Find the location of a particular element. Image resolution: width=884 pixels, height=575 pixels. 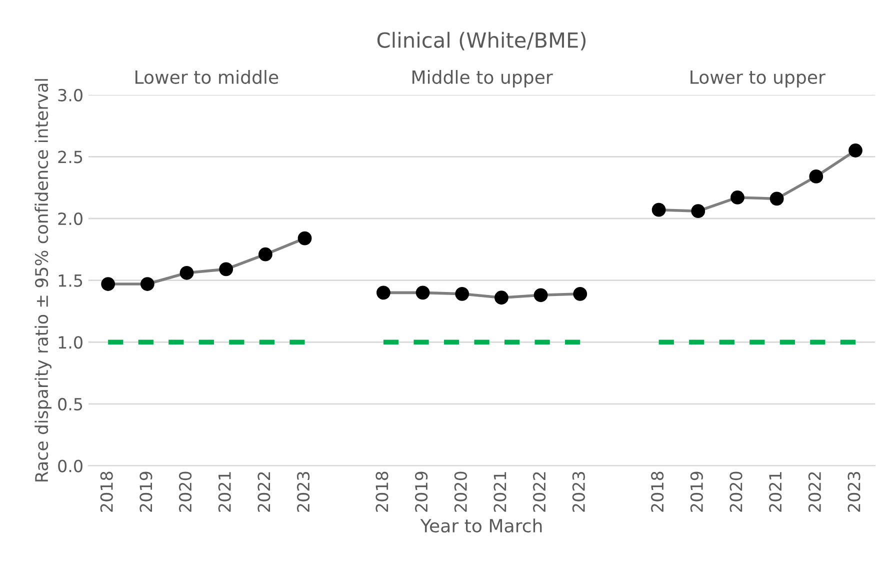

y-axis-title: Race disparity ratio ± 95% confidence interval is located at coordinates (43, 280).